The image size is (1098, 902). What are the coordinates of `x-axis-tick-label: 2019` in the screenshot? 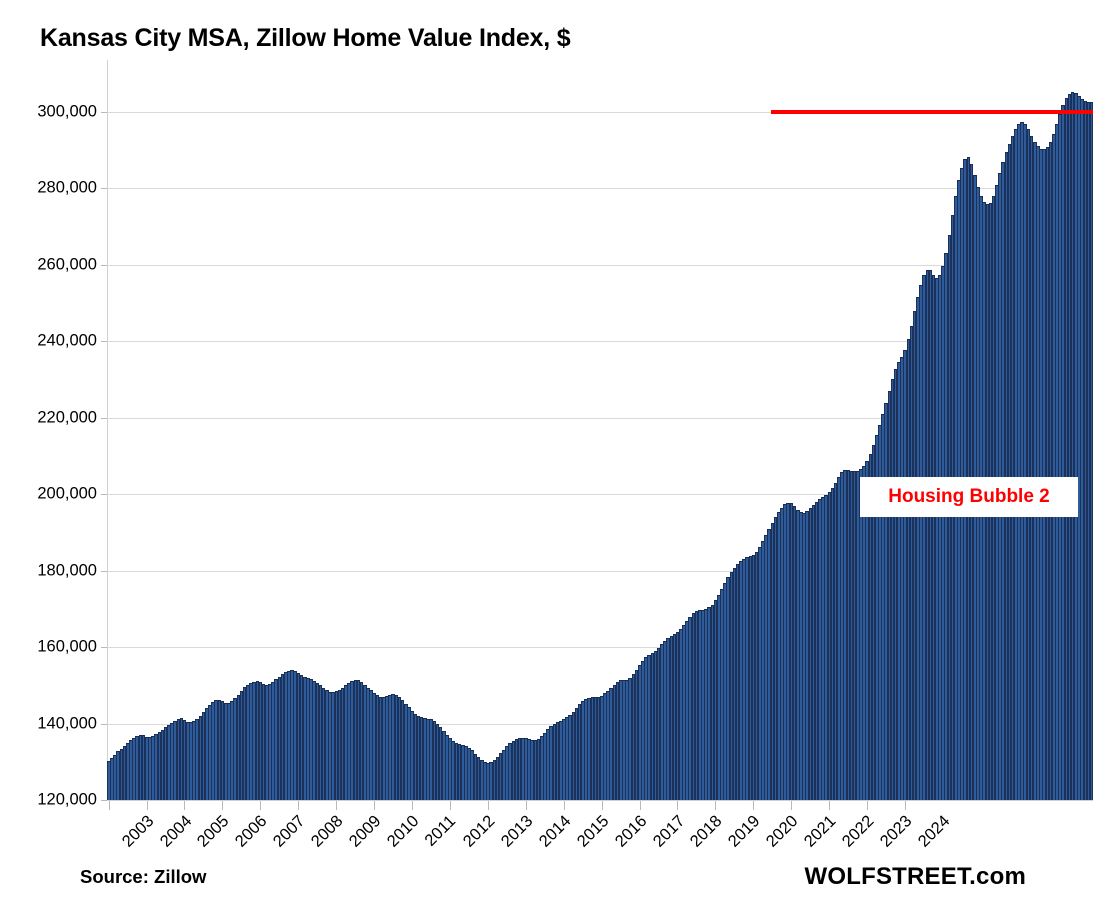 It's located at (744, 831).